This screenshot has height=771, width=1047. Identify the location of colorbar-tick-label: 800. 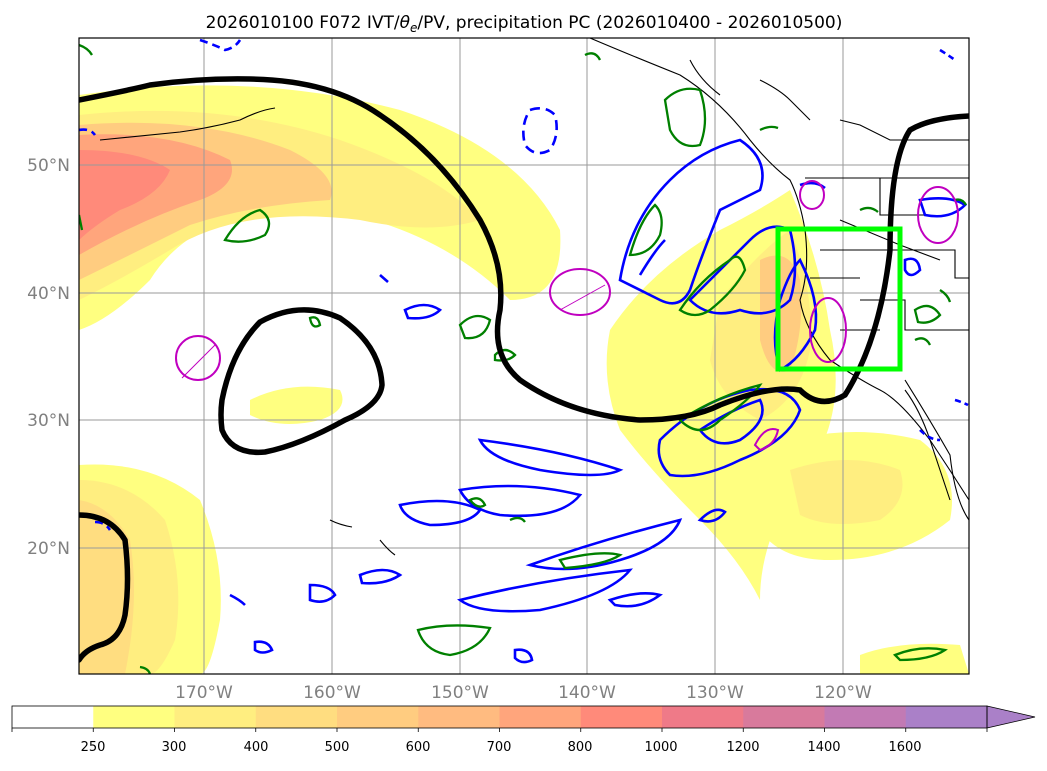
(580, 747).